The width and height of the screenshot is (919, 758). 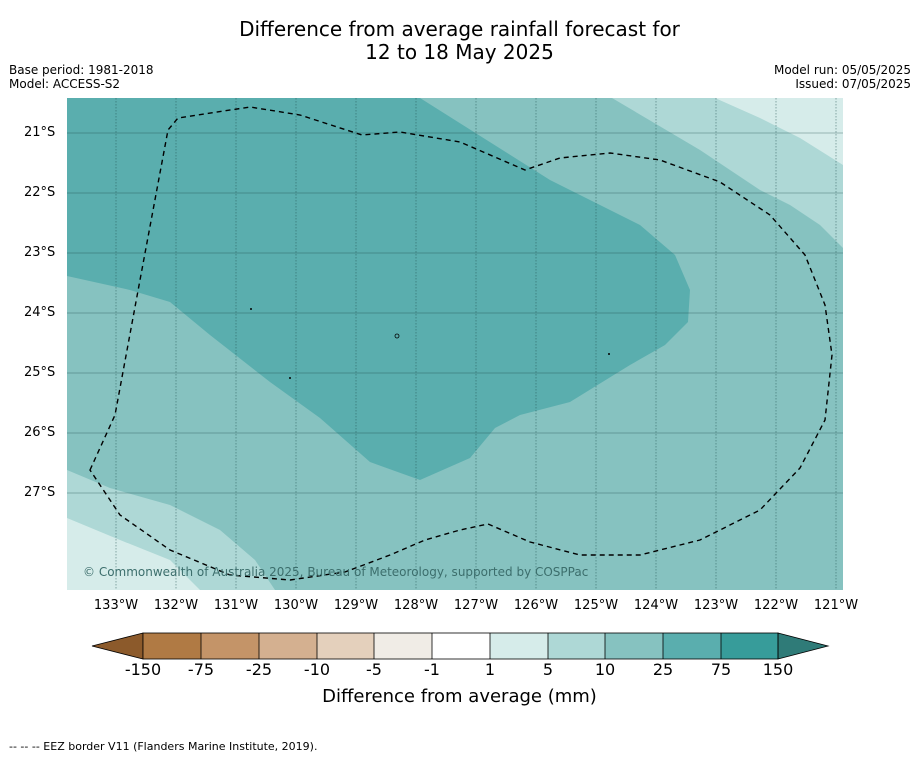 What do you see at coordinates (432, 669) in the screenshot?
I see `colorbar-tick: -1` at bounding box center [432, 669].